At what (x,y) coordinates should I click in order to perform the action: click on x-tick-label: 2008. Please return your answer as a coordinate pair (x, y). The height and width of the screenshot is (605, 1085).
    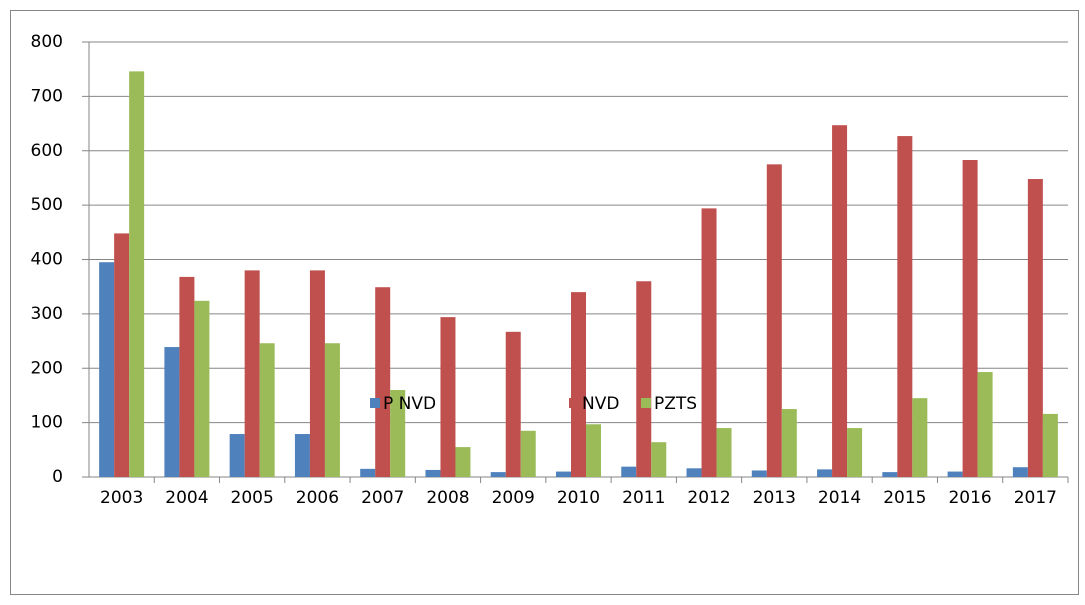
    Looking at the image, I should click on (447, 498).